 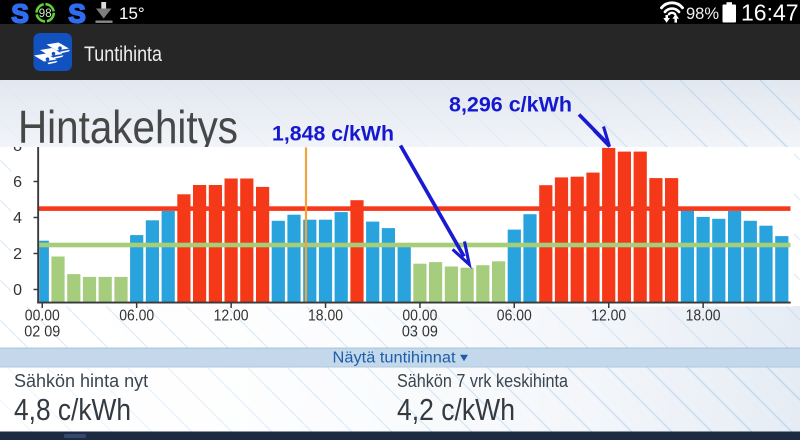 What do you see at coordinates (17, 254) in the screenshot?
I see `svg-text: 2` at bounding box center [17, 254].